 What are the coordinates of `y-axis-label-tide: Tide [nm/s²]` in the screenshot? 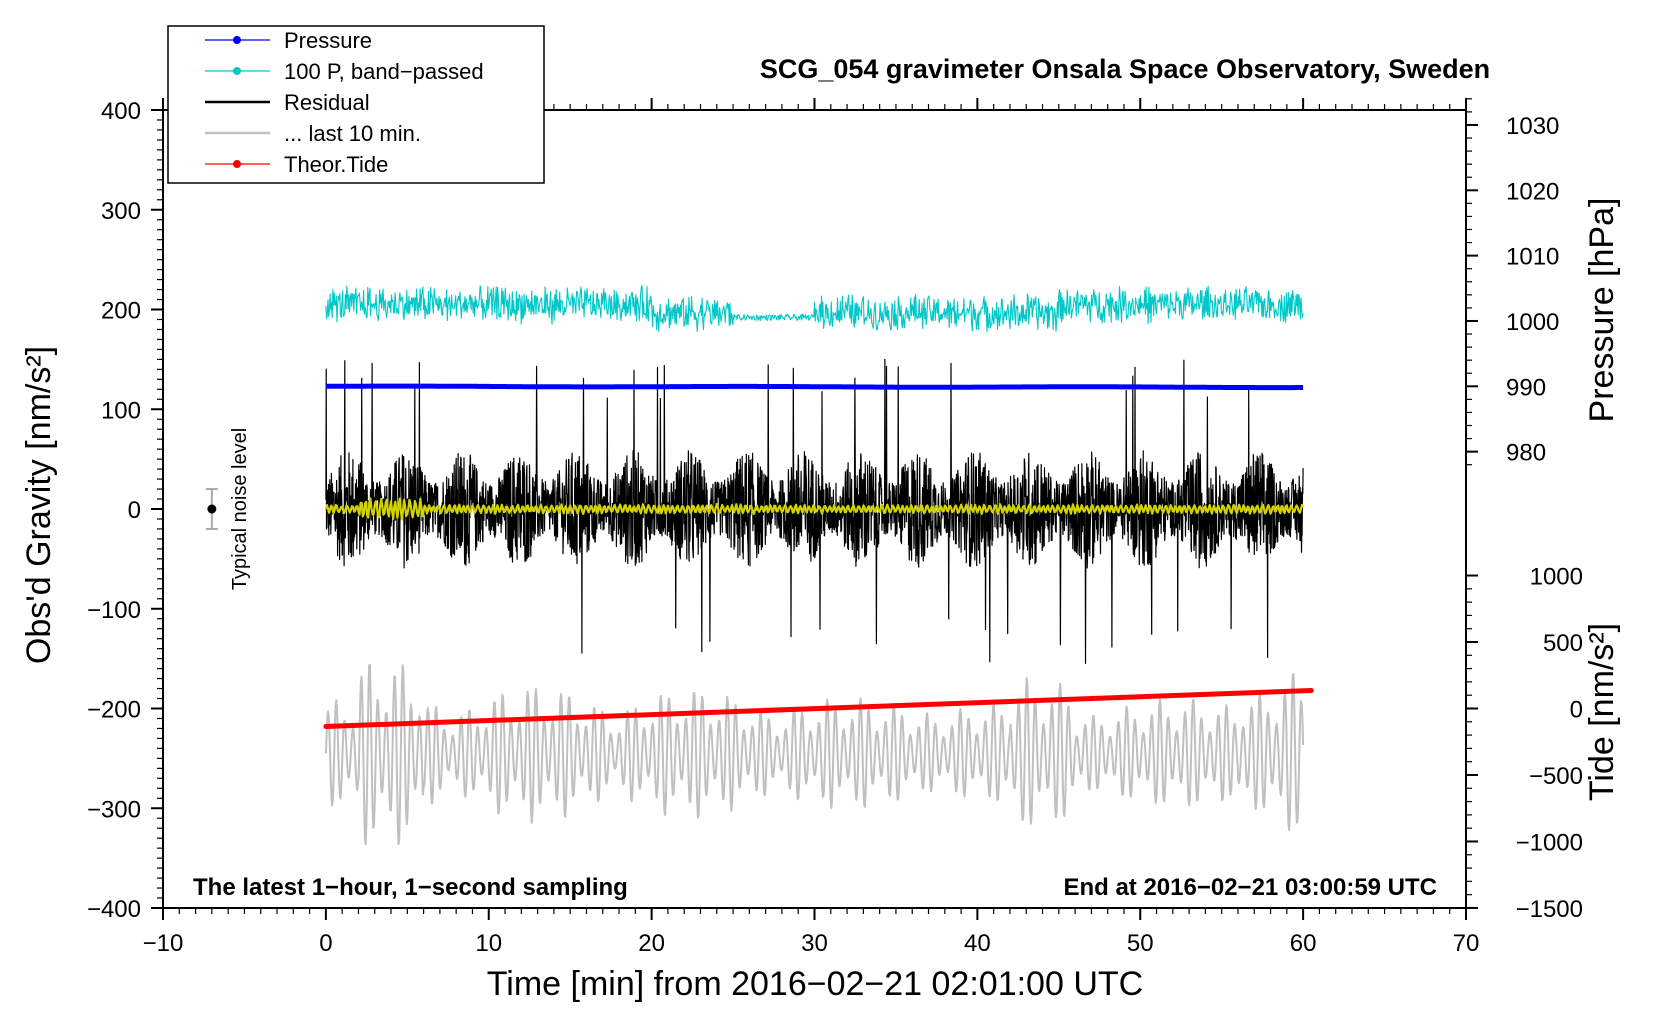 It's located at (1602, 712).